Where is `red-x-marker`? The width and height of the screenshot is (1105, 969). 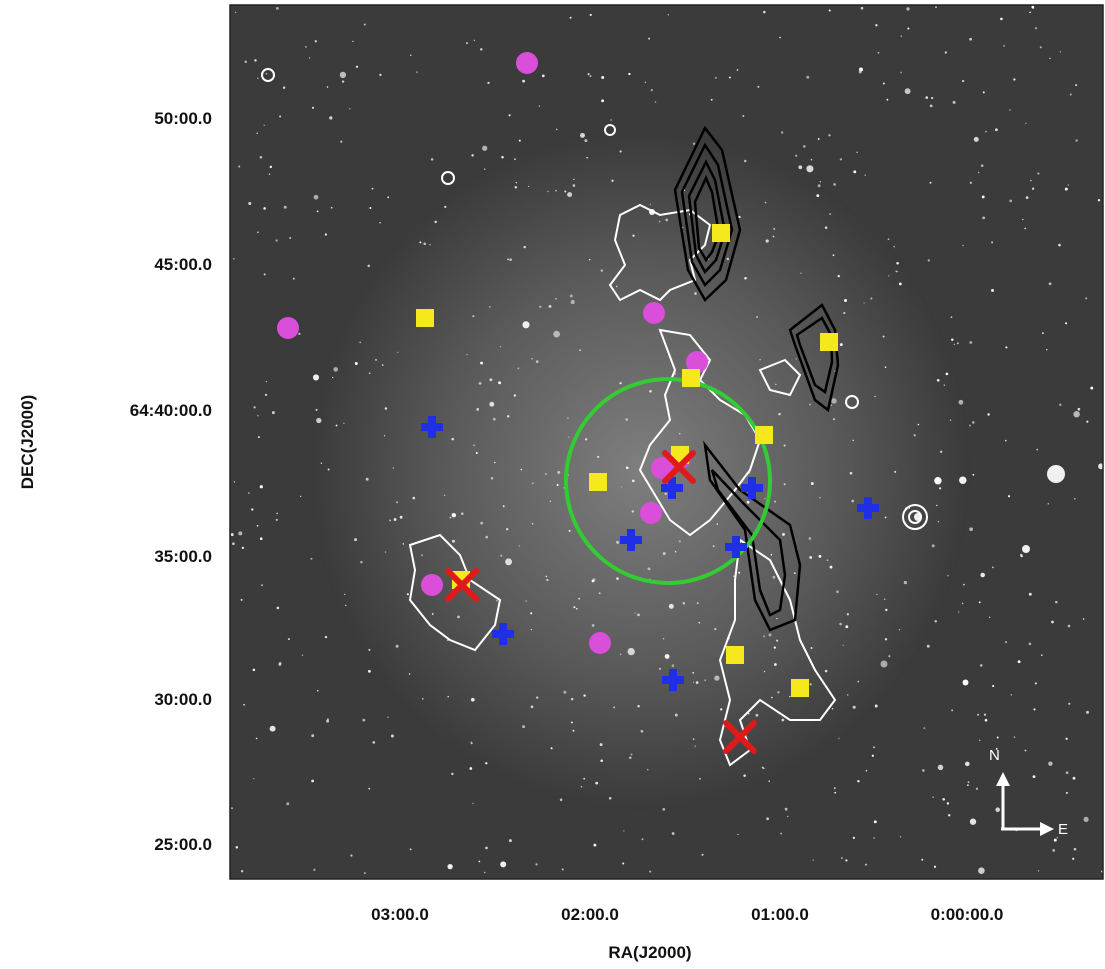
red-x-marker is located at coordinates (462, 585).